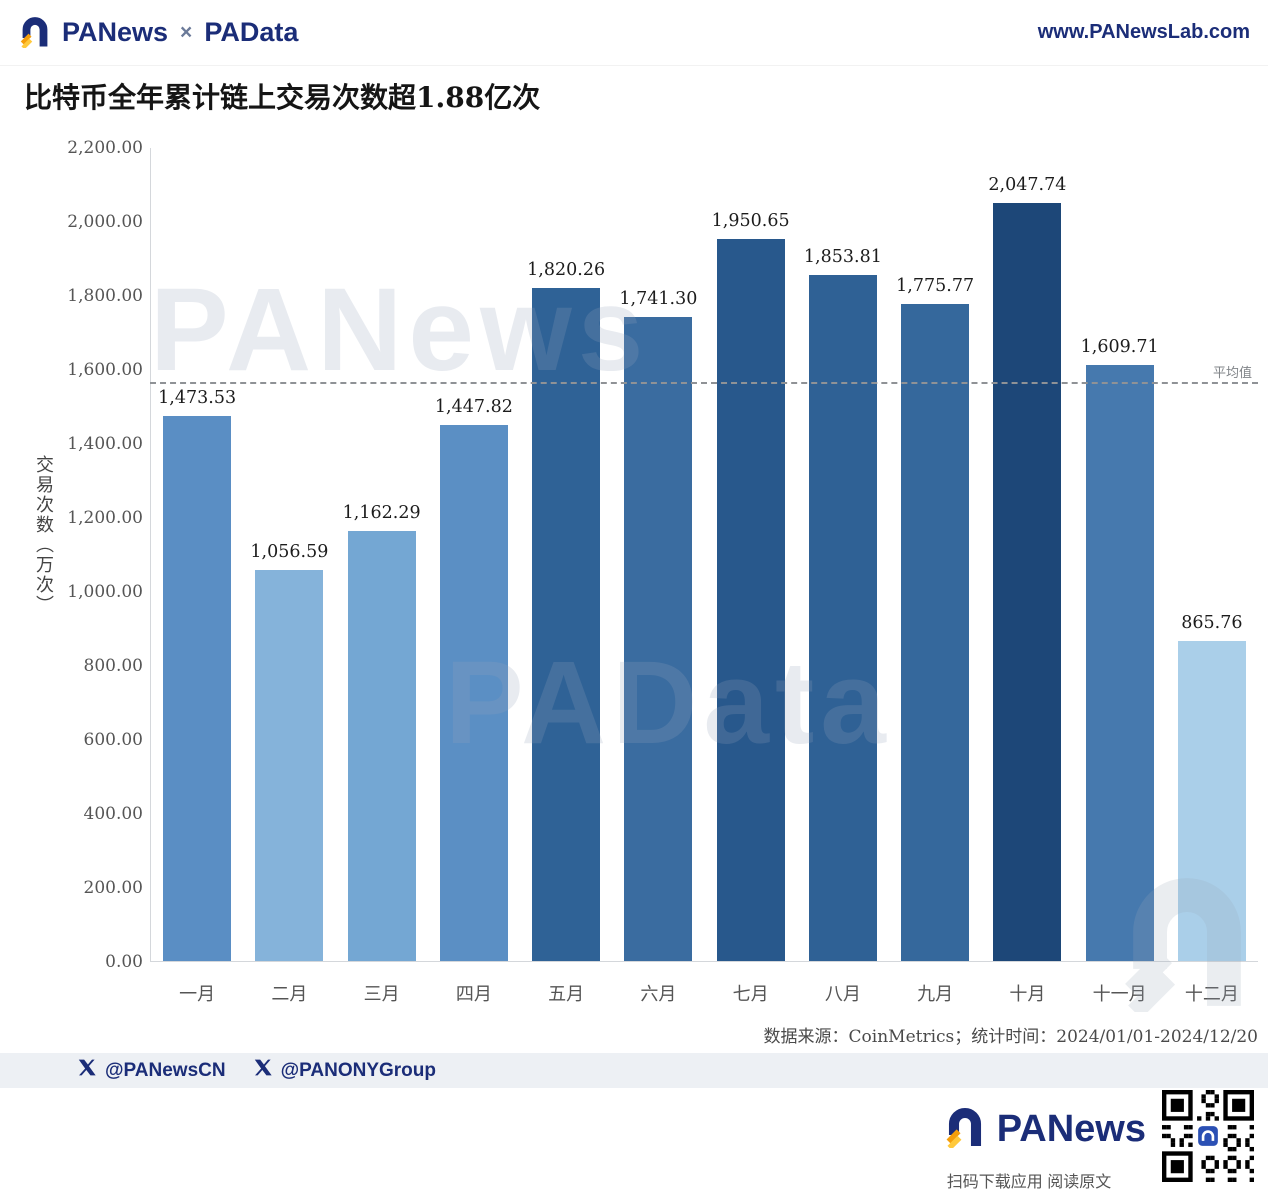 Image resolution: width=1268 pixels, height=1202 pixels. I want to click on bar-value-label: 1,609.71, so click(1119, 347).